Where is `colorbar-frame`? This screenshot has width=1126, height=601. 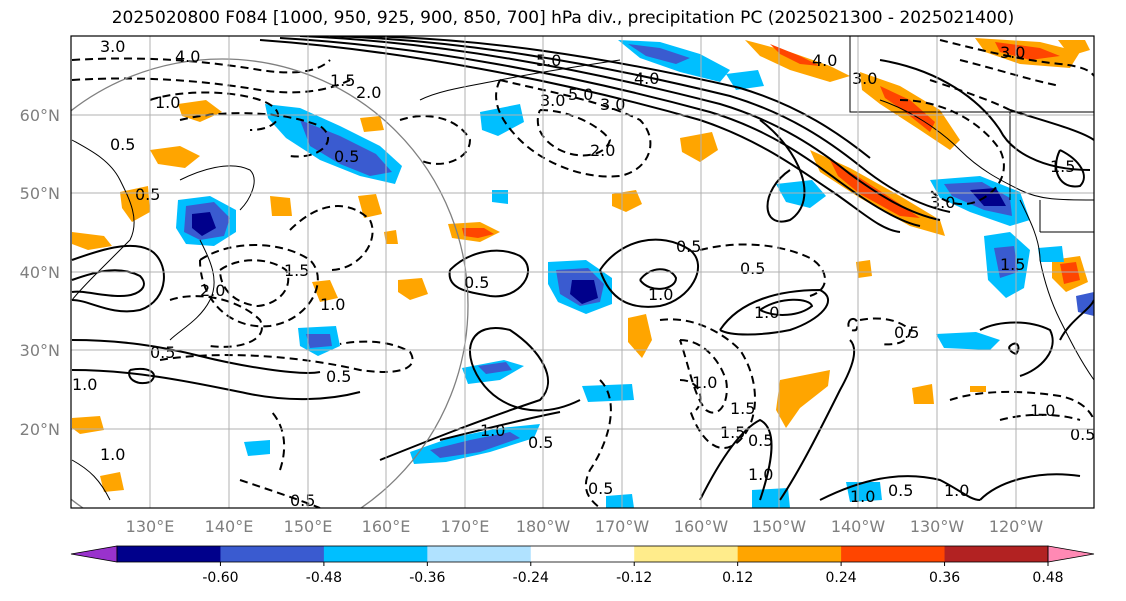
colorbar-frame is located at coordinates (582, 554).